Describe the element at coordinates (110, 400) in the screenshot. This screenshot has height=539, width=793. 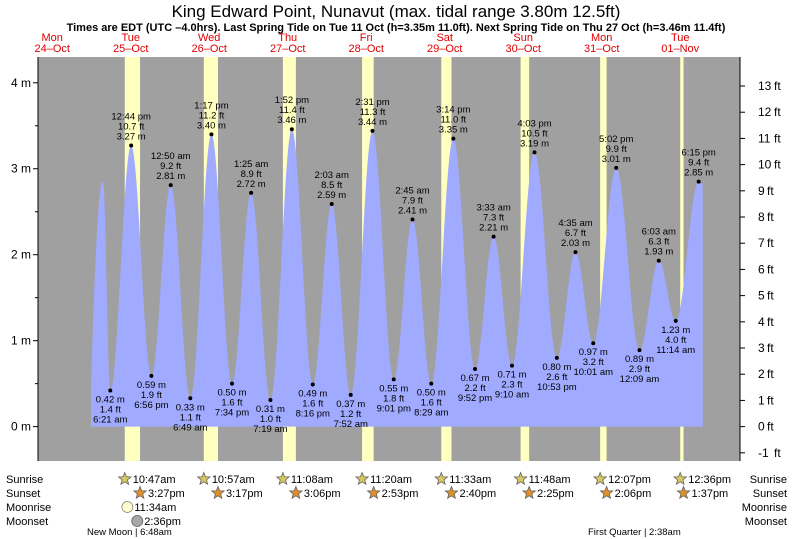
I see `low-tide-label: 0.42 m` at that location.